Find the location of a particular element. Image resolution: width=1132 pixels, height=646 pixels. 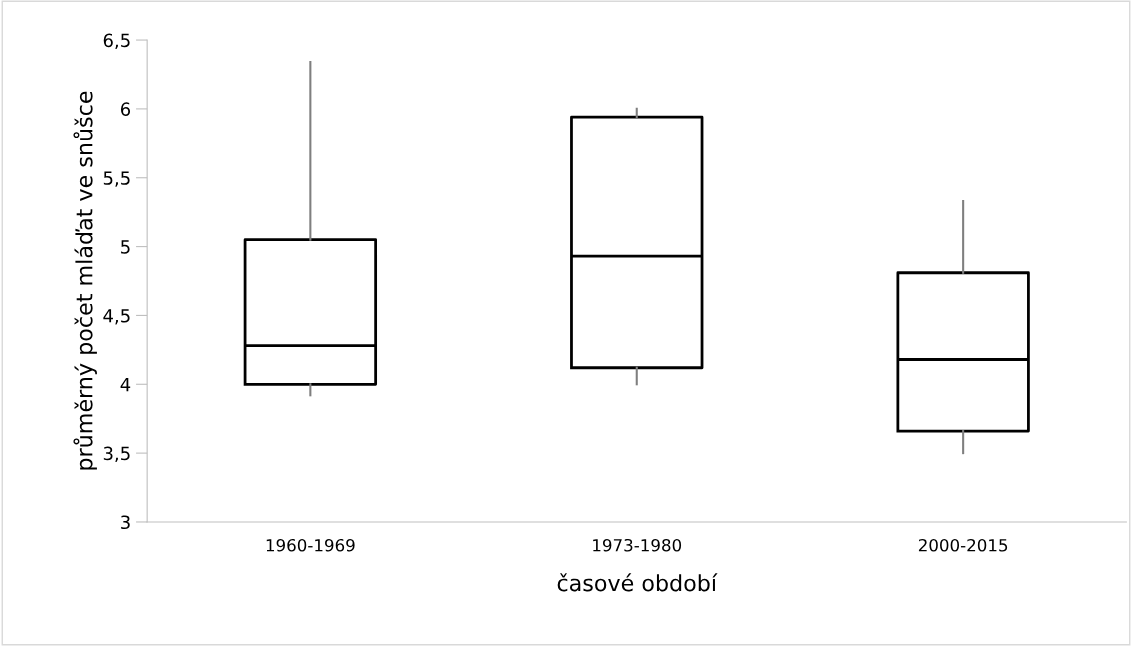

x-tick-label: 1973-1980 is located at coordinates (637, 545).